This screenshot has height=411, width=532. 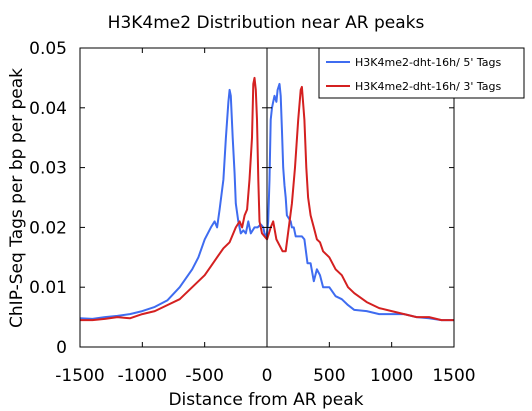 I want to click on legend-label-5prime: H3K4me2-dht-16h/ 5' Tags, so click(x=428, y=62).